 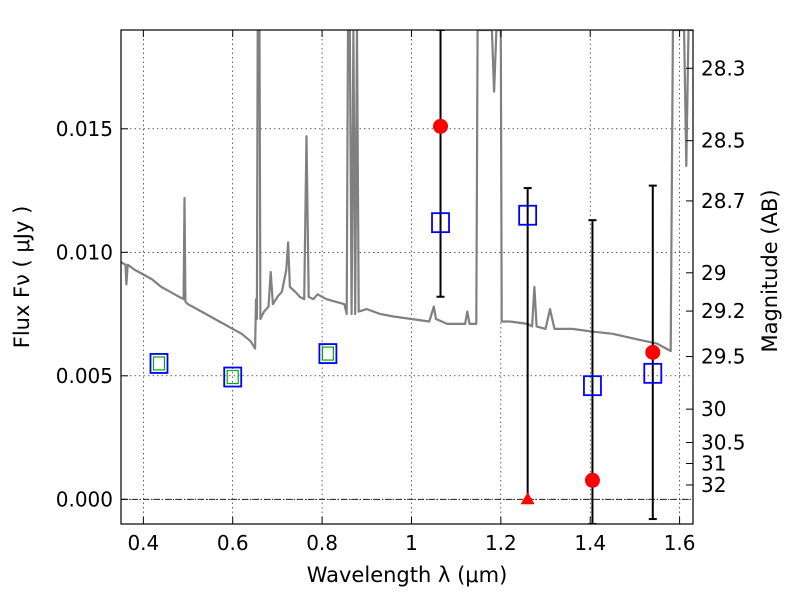 I want to click on magnitude-tick-label: 29.5, so click(x=723, y=357).